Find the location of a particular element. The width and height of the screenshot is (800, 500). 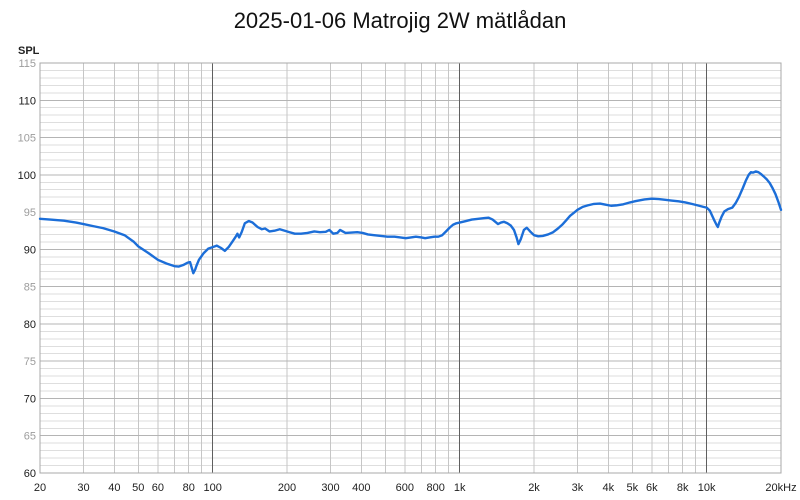

x-tick-label: 6k is located at coordinates (652, 488).